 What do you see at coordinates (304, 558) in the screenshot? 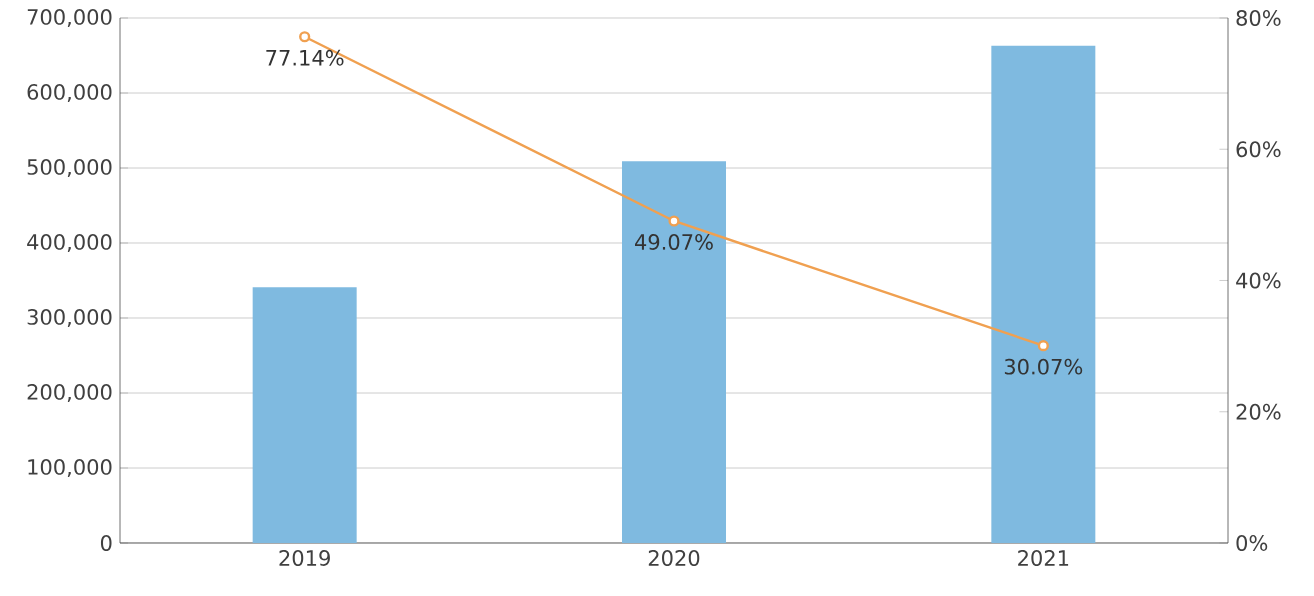
I see `x-tick-label: 2019` at bounding box center [304, 558].